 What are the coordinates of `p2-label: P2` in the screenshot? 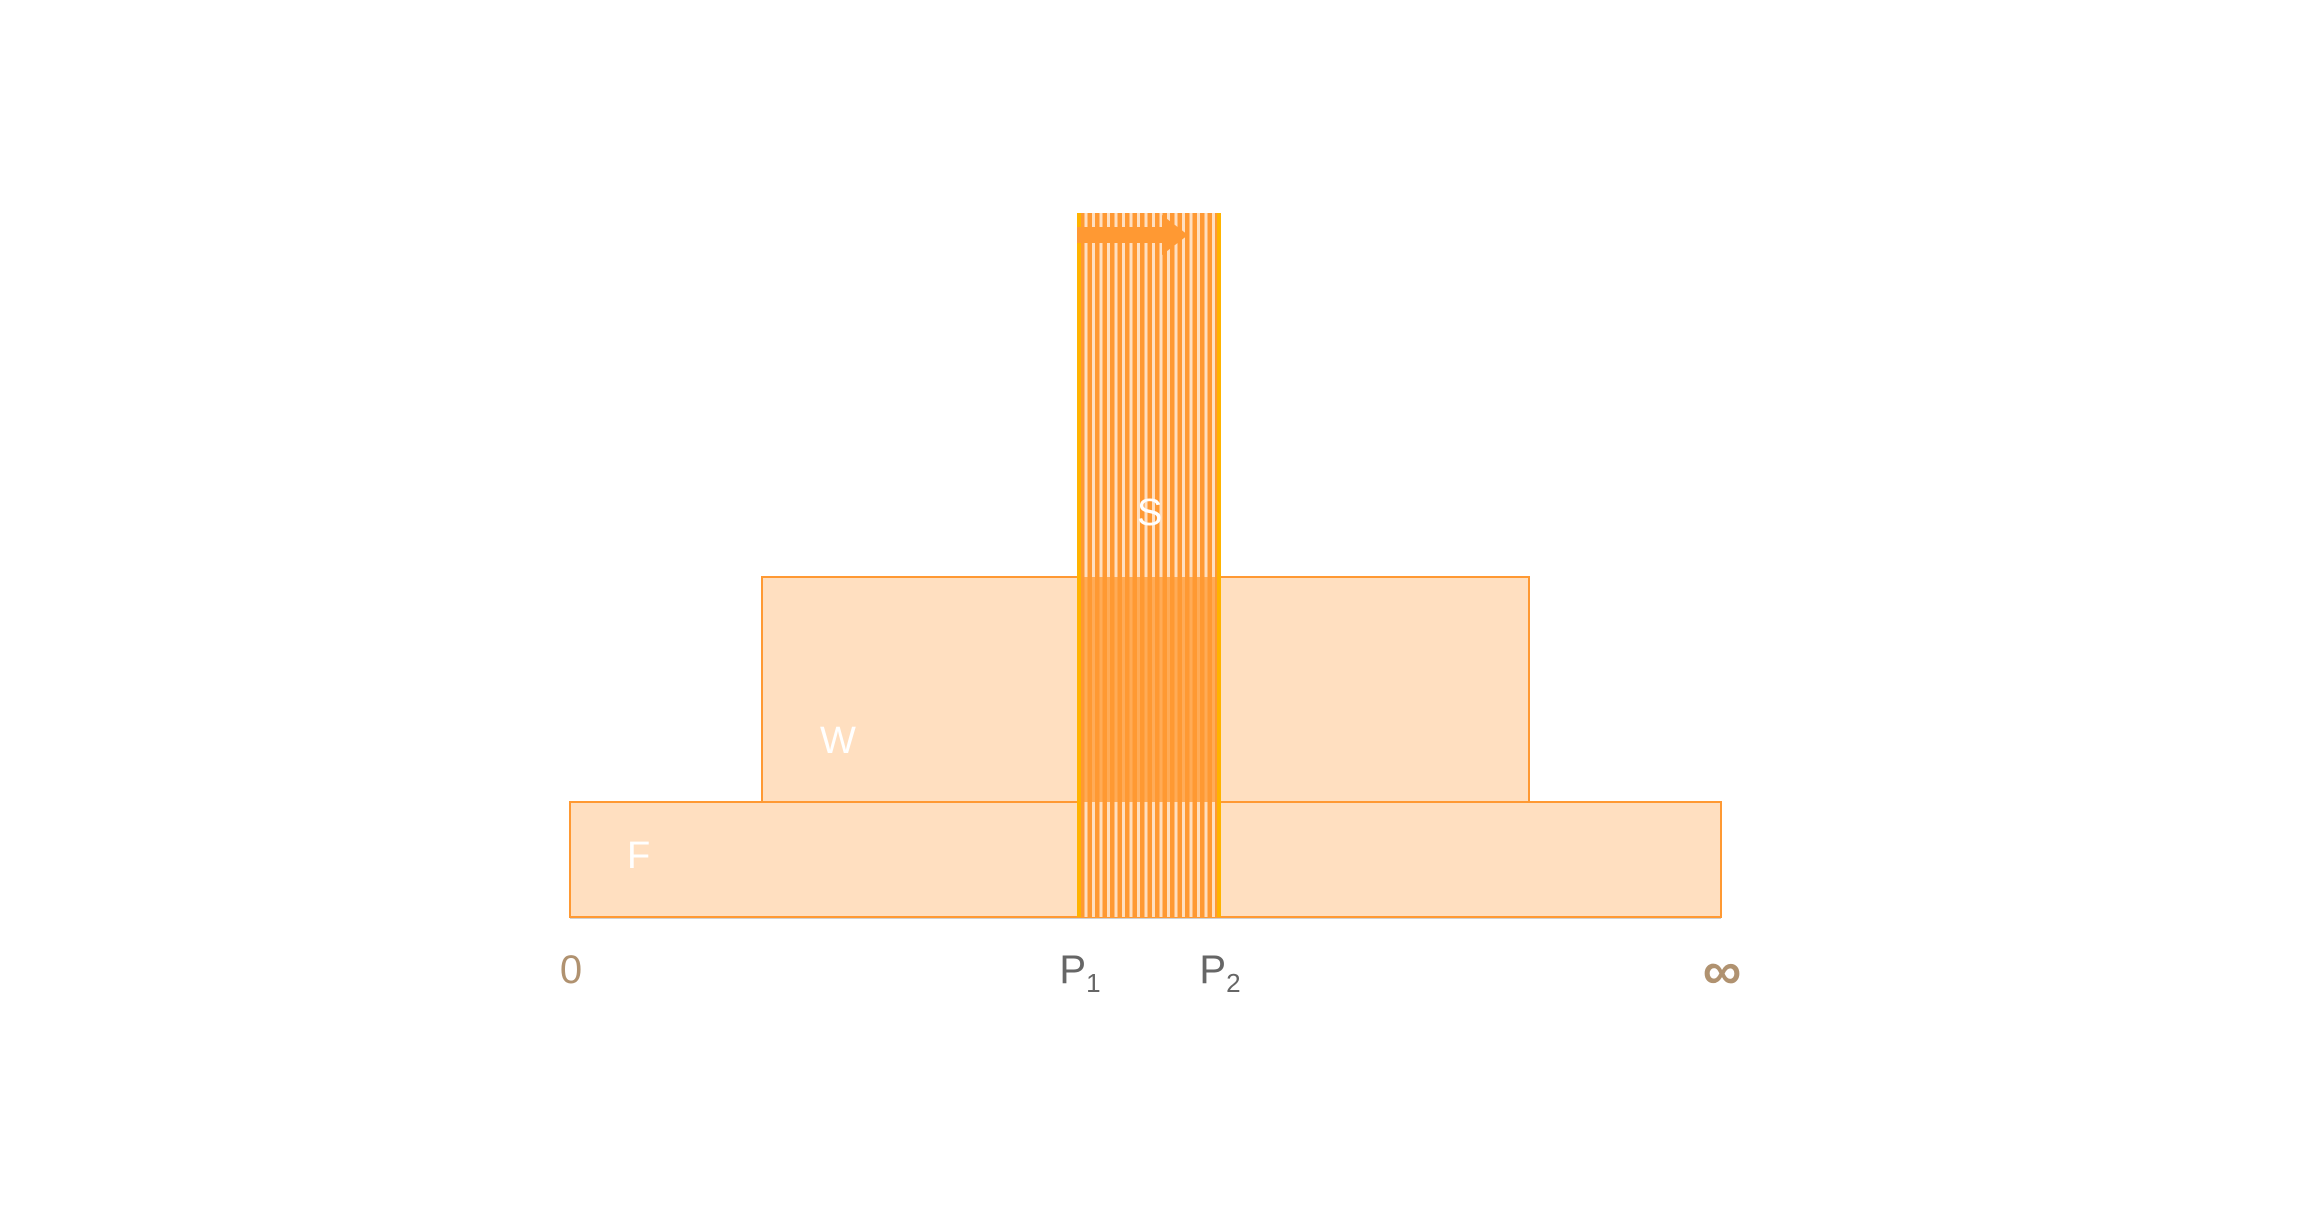 It's located at (1219, 973).